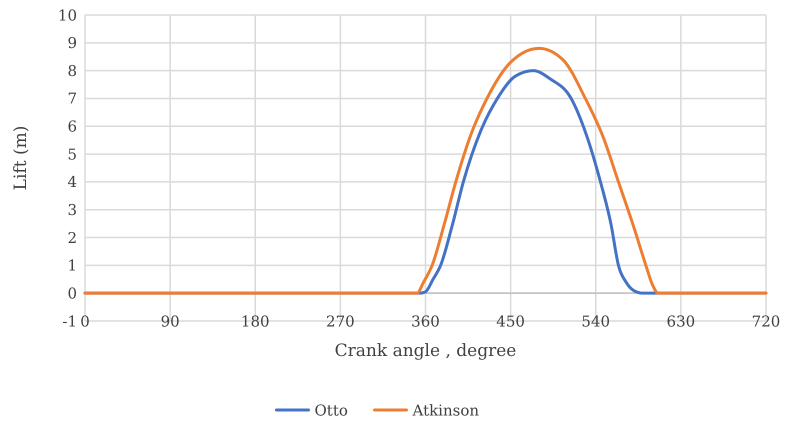 This screenshot has height=423, width=787. What do you see at coordinates (21, 158) in the screenshot?
I see `y-axis-title: Lift (m)` at bounding box center [21, 158].